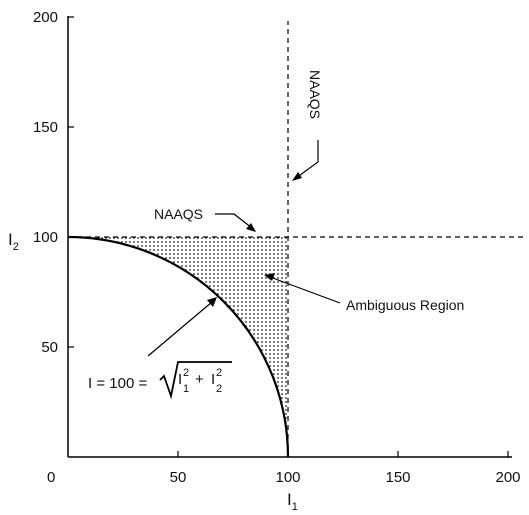 This screenshot has height=515, width=529. I want to click on svg-text: 1, so click(186, 389).